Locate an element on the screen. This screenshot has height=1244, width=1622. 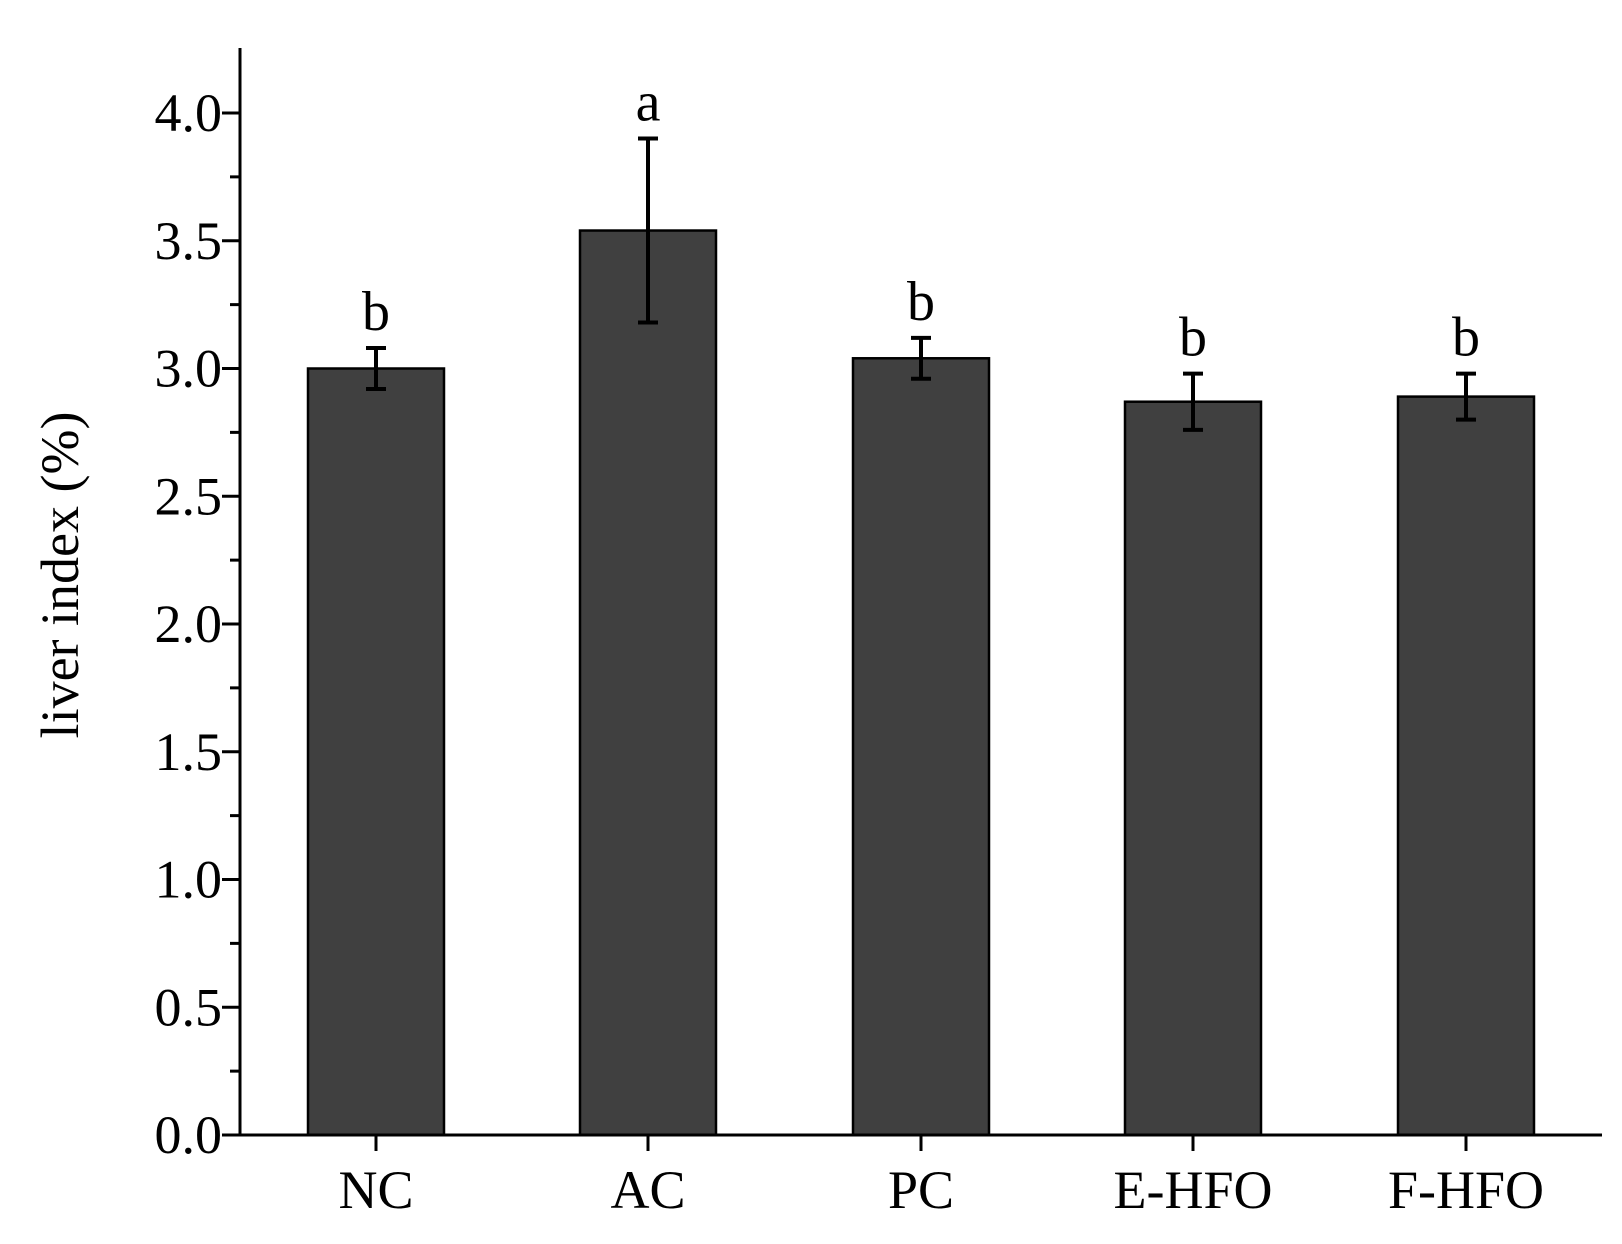
bar-pc is located at coordinates (921, 747).